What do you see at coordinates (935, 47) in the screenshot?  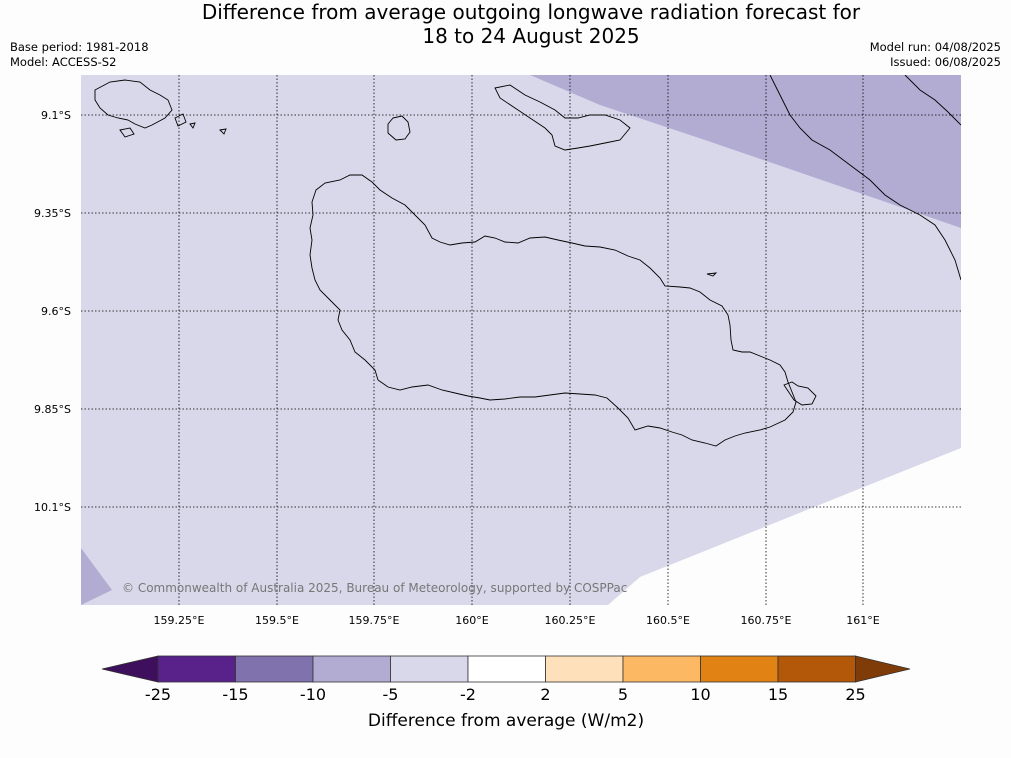 I see `model-run: Model run: 04/08/2025` at bounding box center [935, 47].